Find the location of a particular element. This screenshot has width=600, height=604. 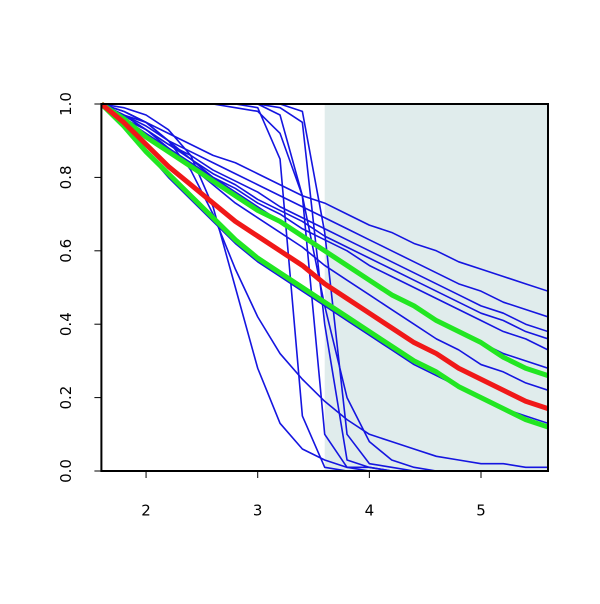

y-tick-label: 0.2 is located at coordinates (66, 398).